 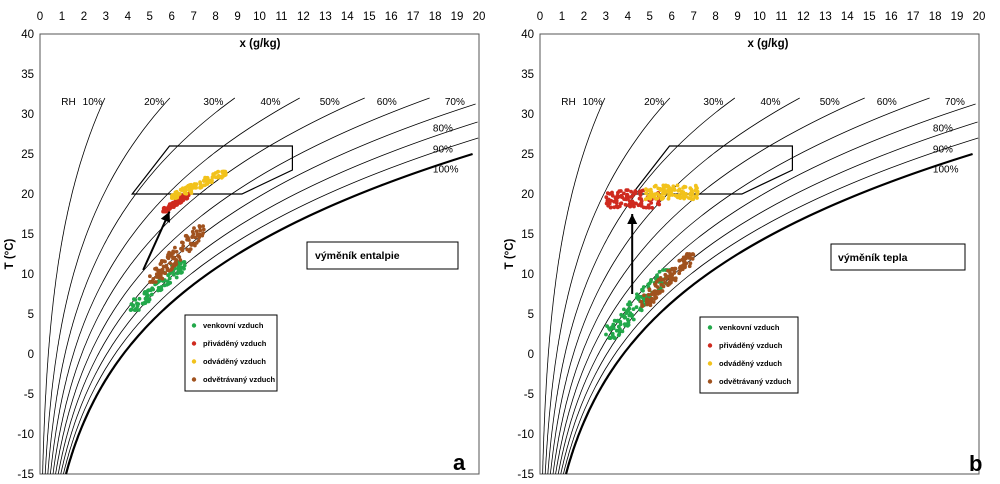 What do you see at coordinates (540, 17) in the screenshot?
I see `x-tick-label: 0` at bounding box center [540, 17].